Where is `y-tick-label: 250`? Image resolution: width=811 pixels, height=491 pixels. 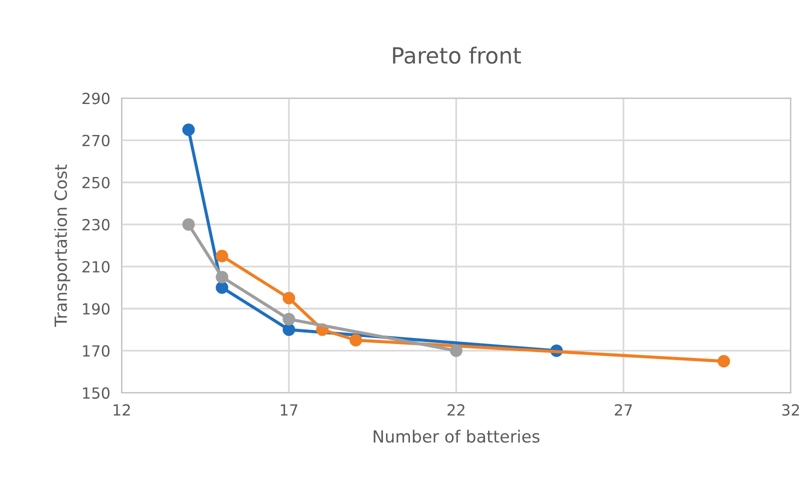 y-tick-label: 250 is located at coordinates (96, 182).